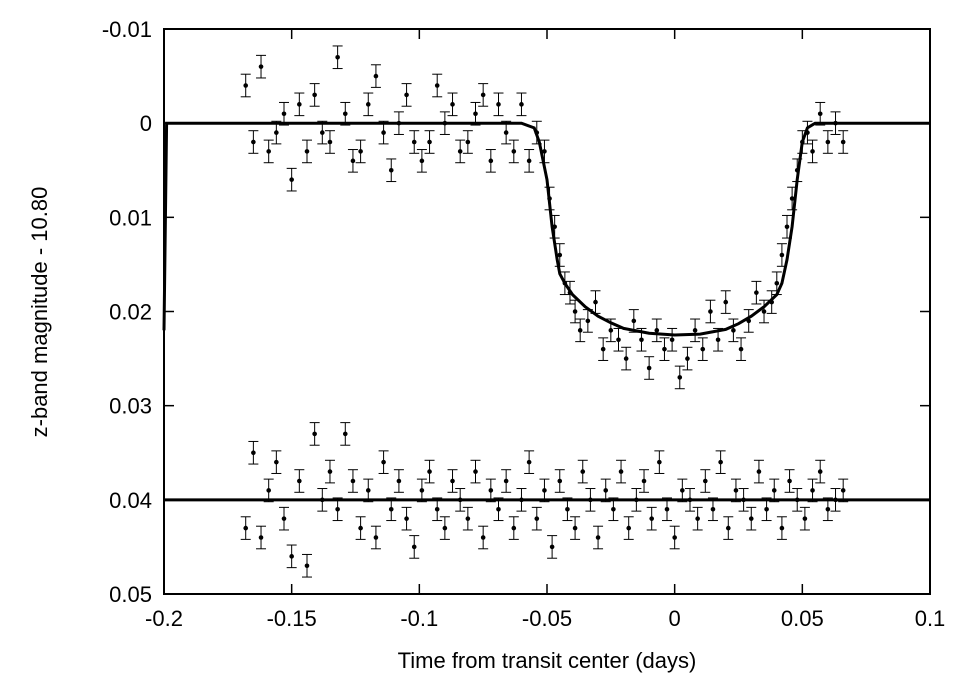  Describe the element at coordinates (127, 29) in the screenshot. I see `y-tick-label: -0.01` at that location.